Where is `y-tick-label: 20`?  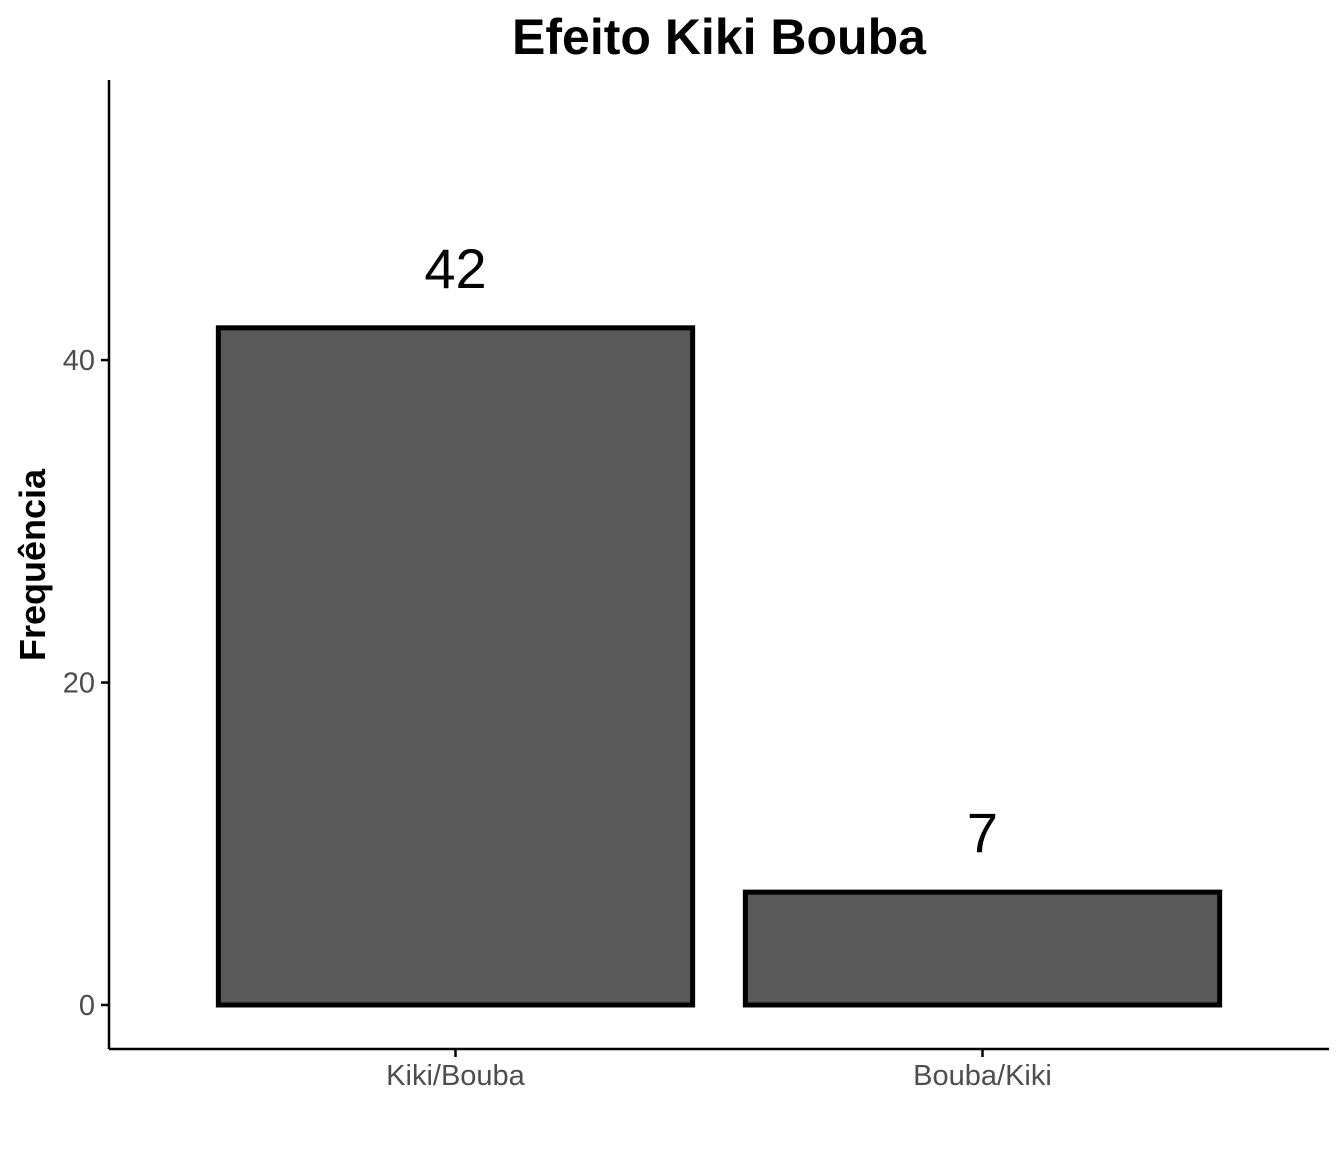 y-tick-label: 20 is located at coordinates (79, 684).